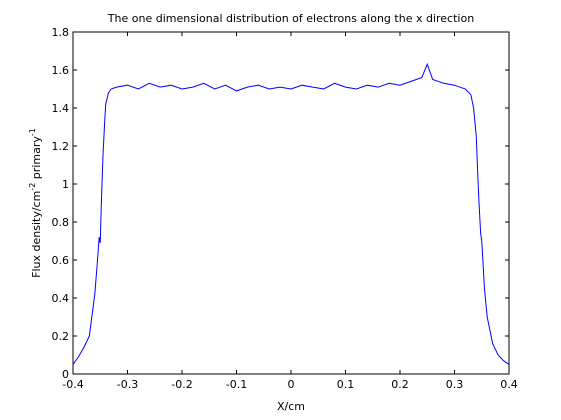 Image resolution: width=561 pixels, height=420 pixels. I want to click on x-tick-label: -0.4, so click(72, 384).